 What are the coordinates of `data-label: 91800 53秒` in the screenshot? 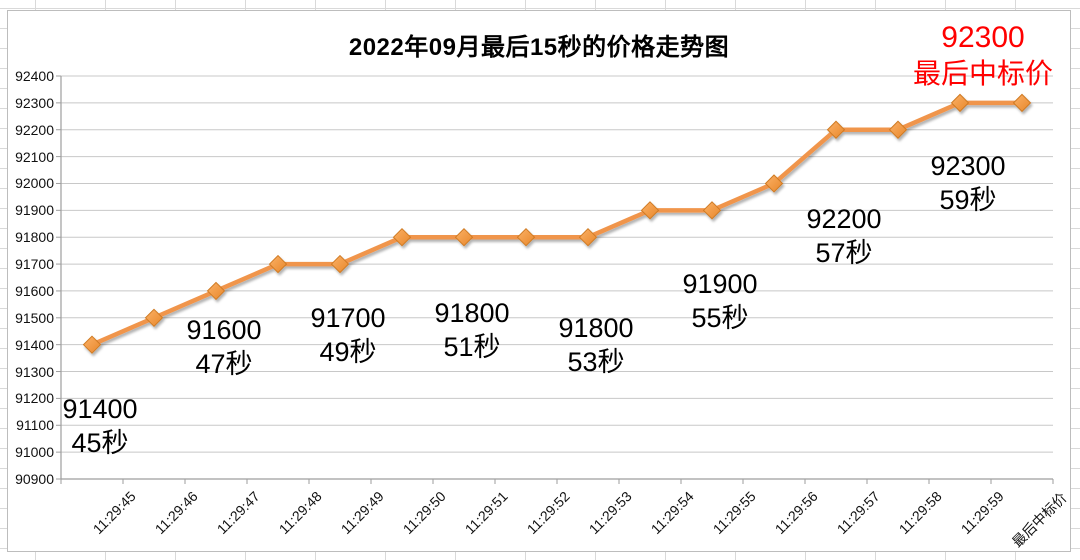 It's located at (596, 345).